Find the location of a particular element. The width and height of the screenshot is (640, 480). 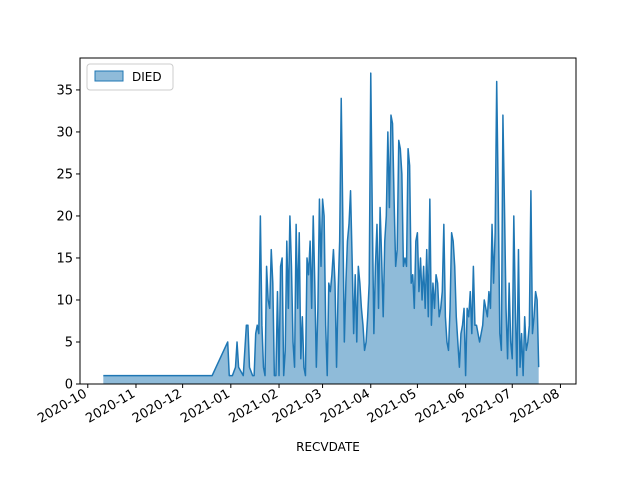

y-tick-label: 20 is located at coordinates (64, 216).